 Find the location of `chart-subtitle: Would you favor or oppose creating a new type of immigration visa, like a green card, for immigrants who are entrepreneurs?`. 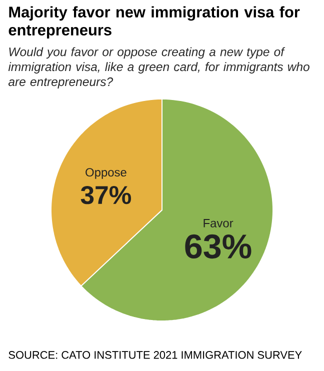

chart-subtitle: Would you favor or oppose creating a new type of immigration visa, like a green card, for immigrants who are entrepreneurs? is located at coordinates (159, 68).